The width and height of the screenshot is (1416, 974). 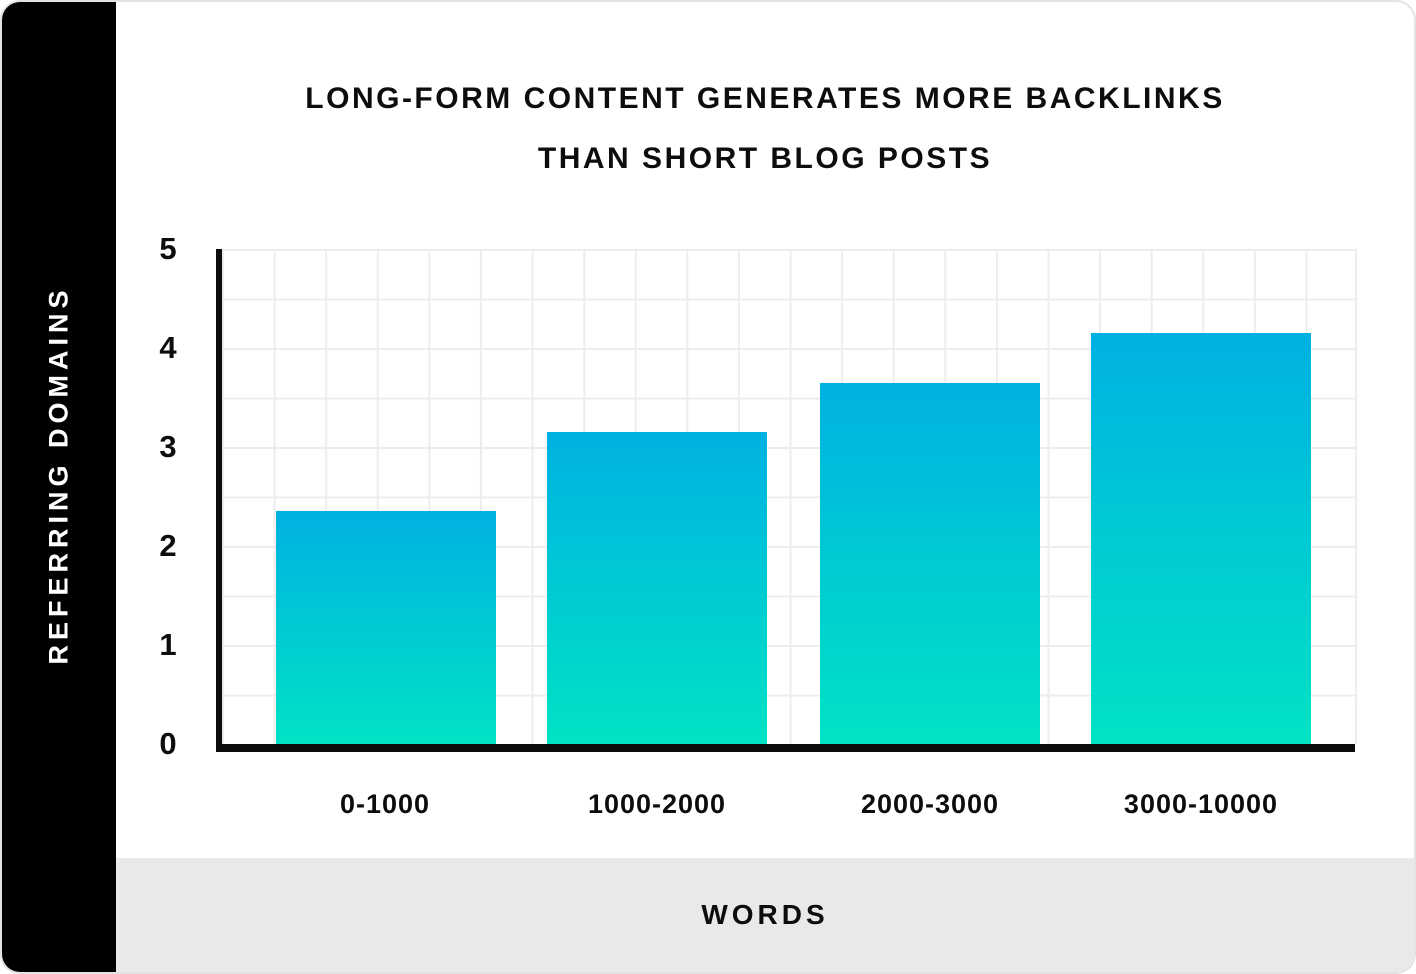 What do you see at coordinates (657, 588) in the screenshot?
I see `bar-1000-2000` at bounding box center [657, 588].